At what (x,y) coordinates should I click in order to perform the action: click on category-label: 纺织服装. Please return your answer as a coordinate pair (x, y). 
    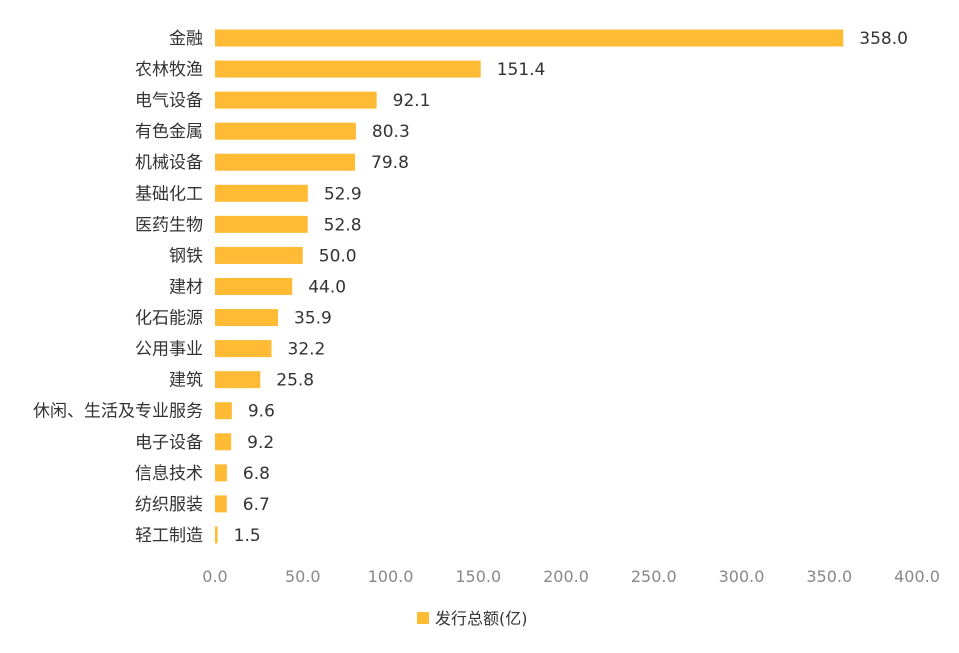
    Looking at the image, I should click on (169, 505).